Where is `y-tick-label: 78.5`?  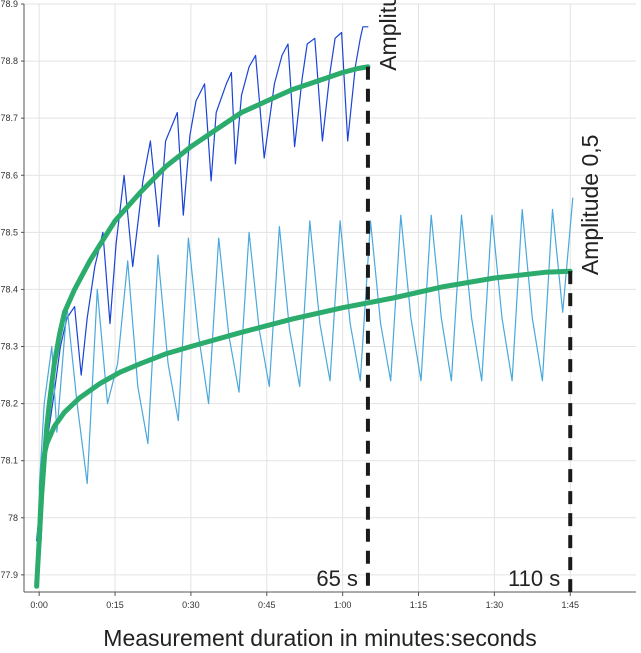
y-tick-label: 78.5 is located at coordinates (9, 232).